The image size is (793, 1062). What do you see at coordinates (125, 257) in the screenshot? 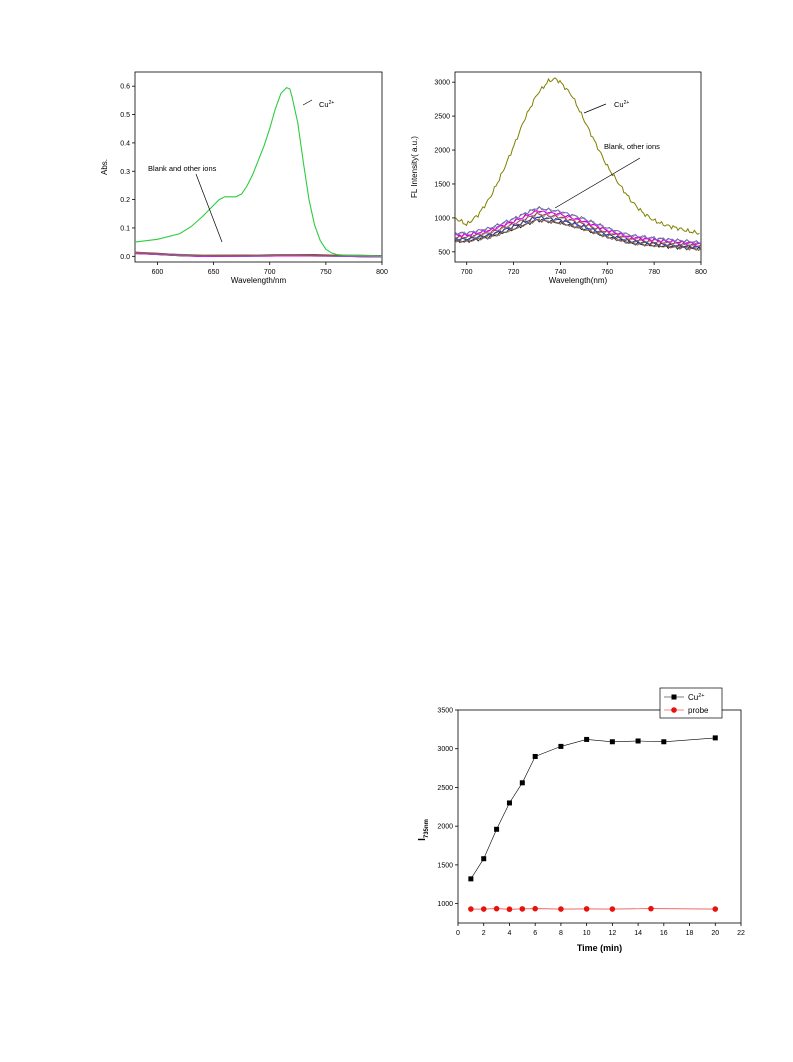
I see `y-tick-label: 0.0` at bounding box center [125, 257].